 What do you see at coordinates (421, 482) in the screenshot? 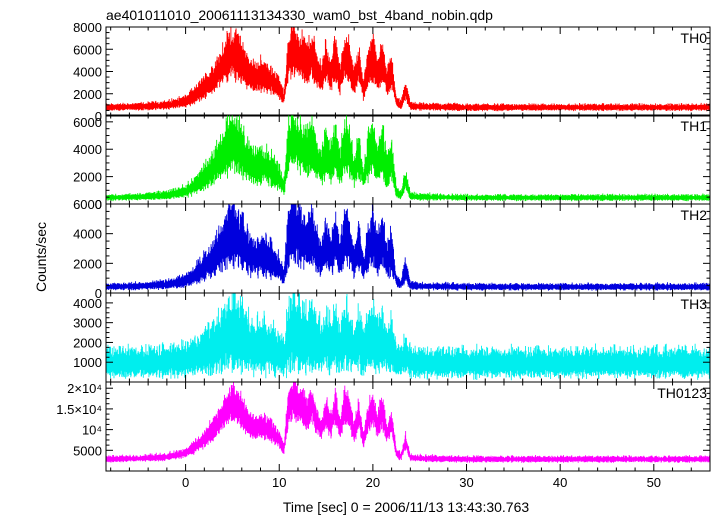
I see `x-axis: 0 10 20 30 40 50` at bounding box center [421, 482].